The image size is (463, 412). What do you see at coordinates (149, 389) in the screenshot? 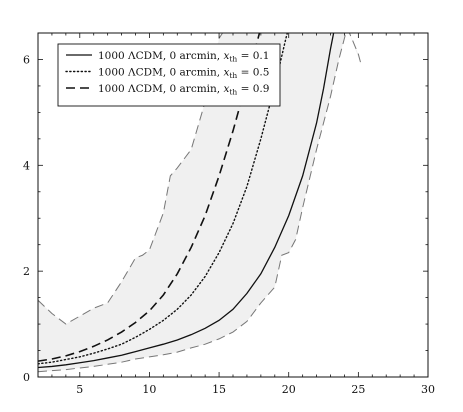
I see `x-tick-label: 10` at bounding box center [149, 389].